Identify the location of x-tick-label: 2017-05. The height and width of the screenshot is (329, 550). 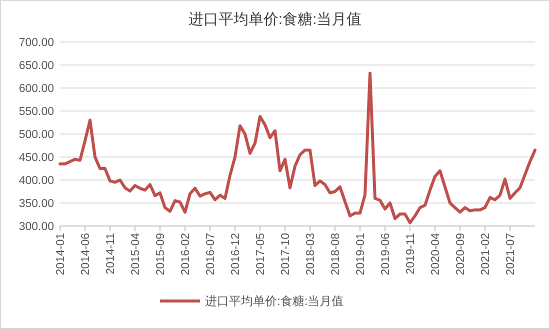
(261, 254).